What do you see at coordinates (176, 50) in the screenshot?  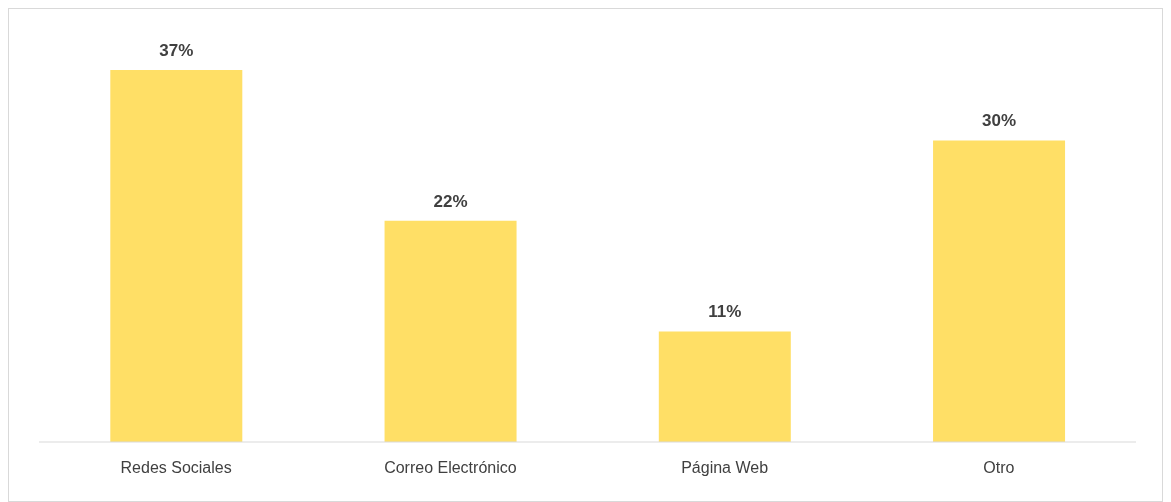 I see `data-label: 37%` at bounding box center [176, 50].